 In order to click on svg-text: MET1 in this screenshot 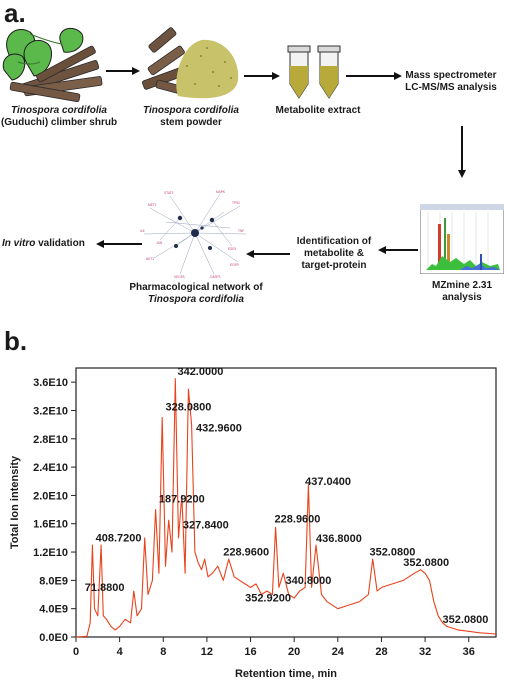, I will do `click(152, 205)`.